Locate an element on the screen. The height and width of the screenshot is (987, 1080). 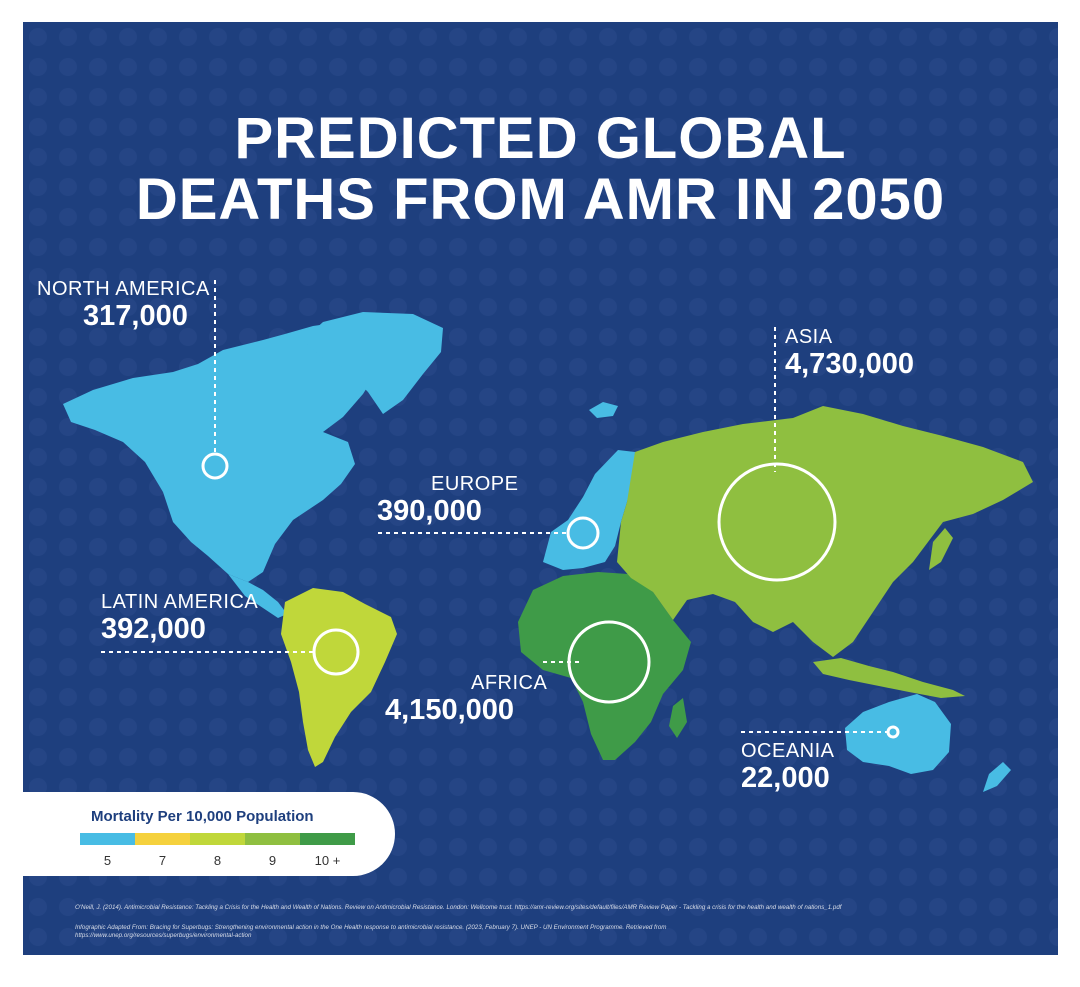
southeast-asia-islands-shape is located at coordinates (889, 678).